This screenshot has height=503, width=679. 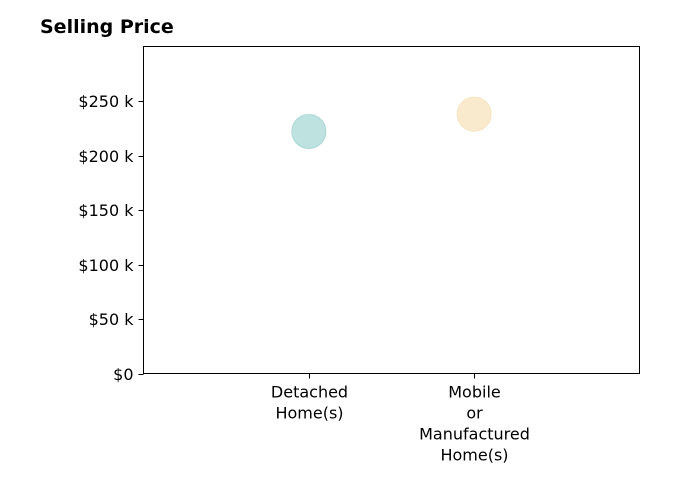 I want to click on y-tick-label: $0, so click(x=123, y=374).